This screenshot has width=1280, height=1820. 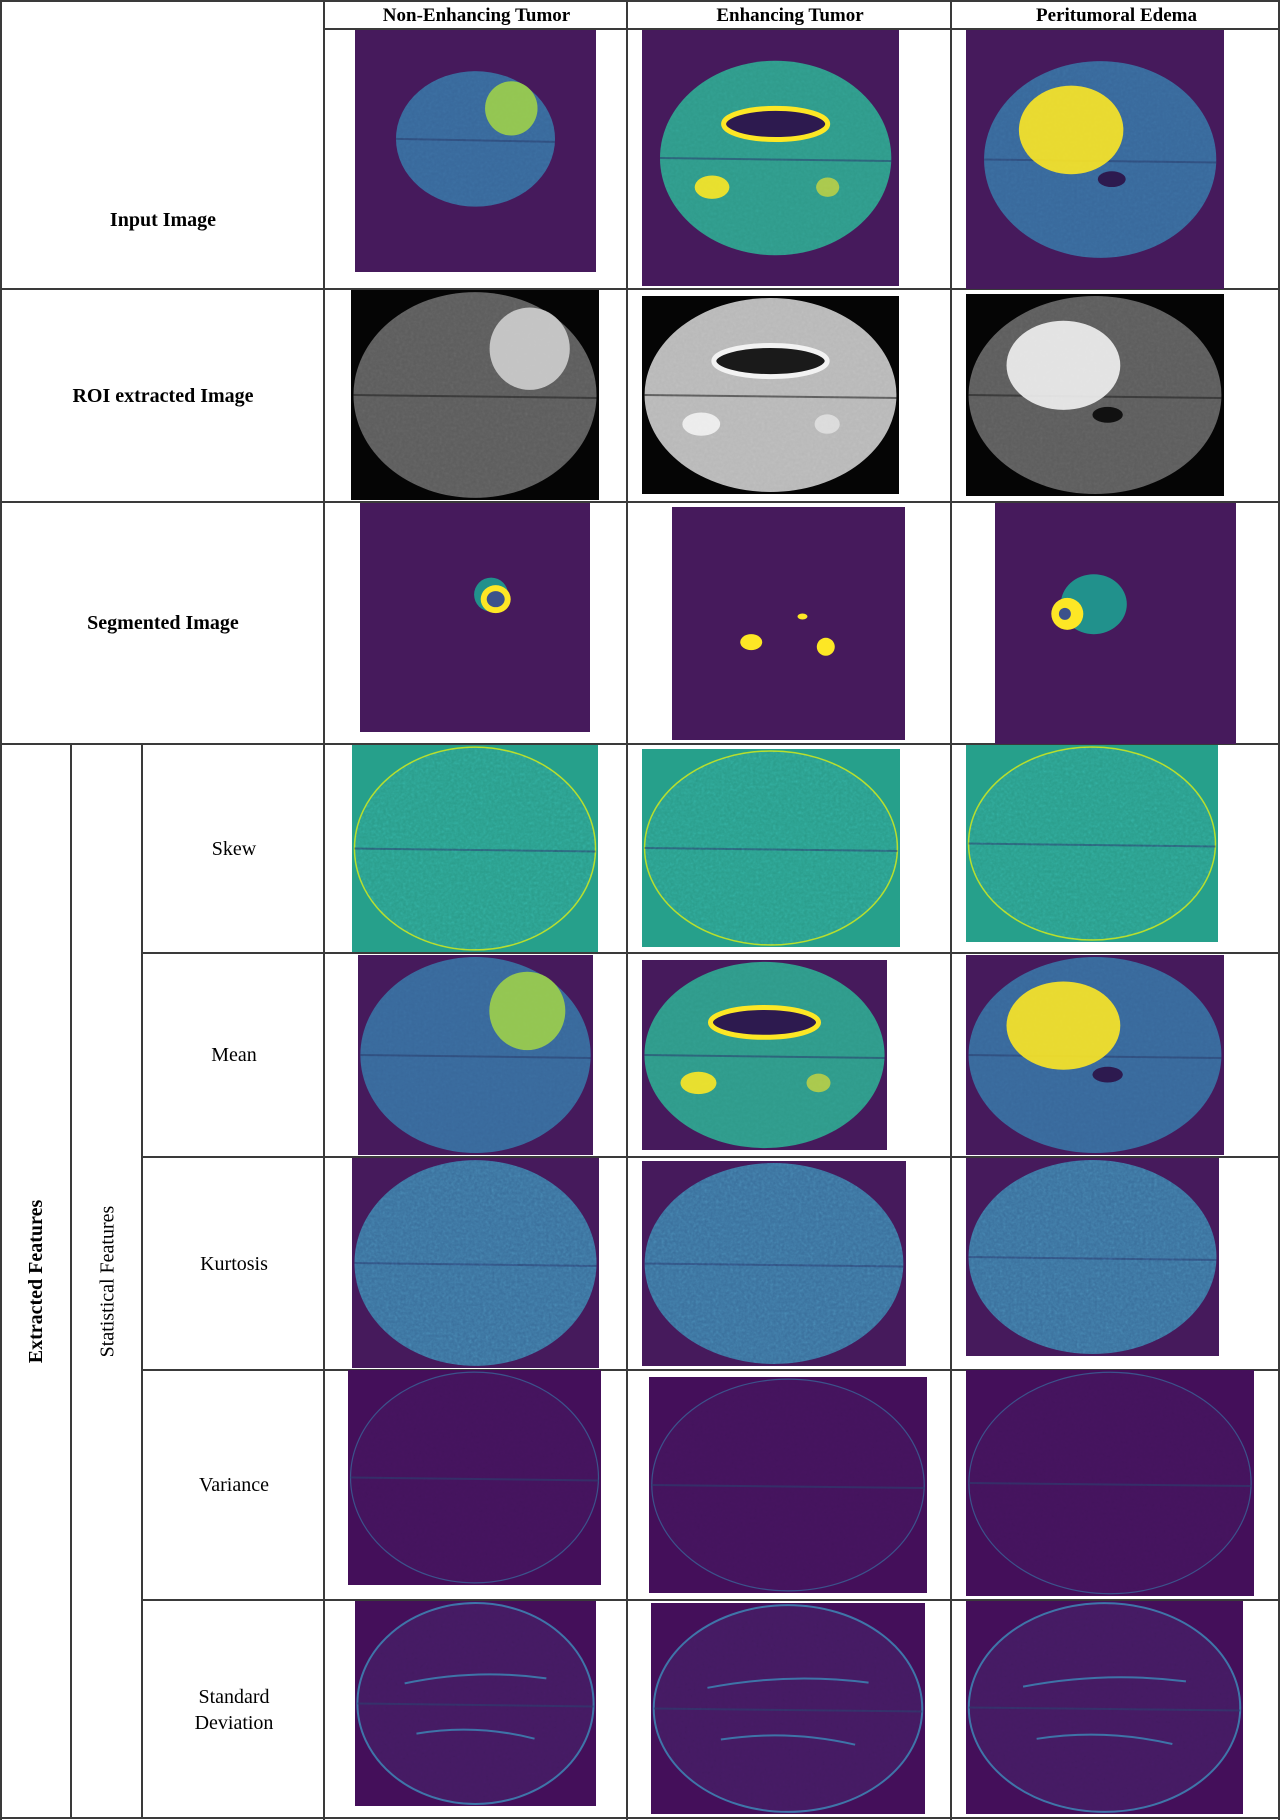 I want to click on viridis-kurtosis-map-image-enhancing, so click(x=774, y=1263).